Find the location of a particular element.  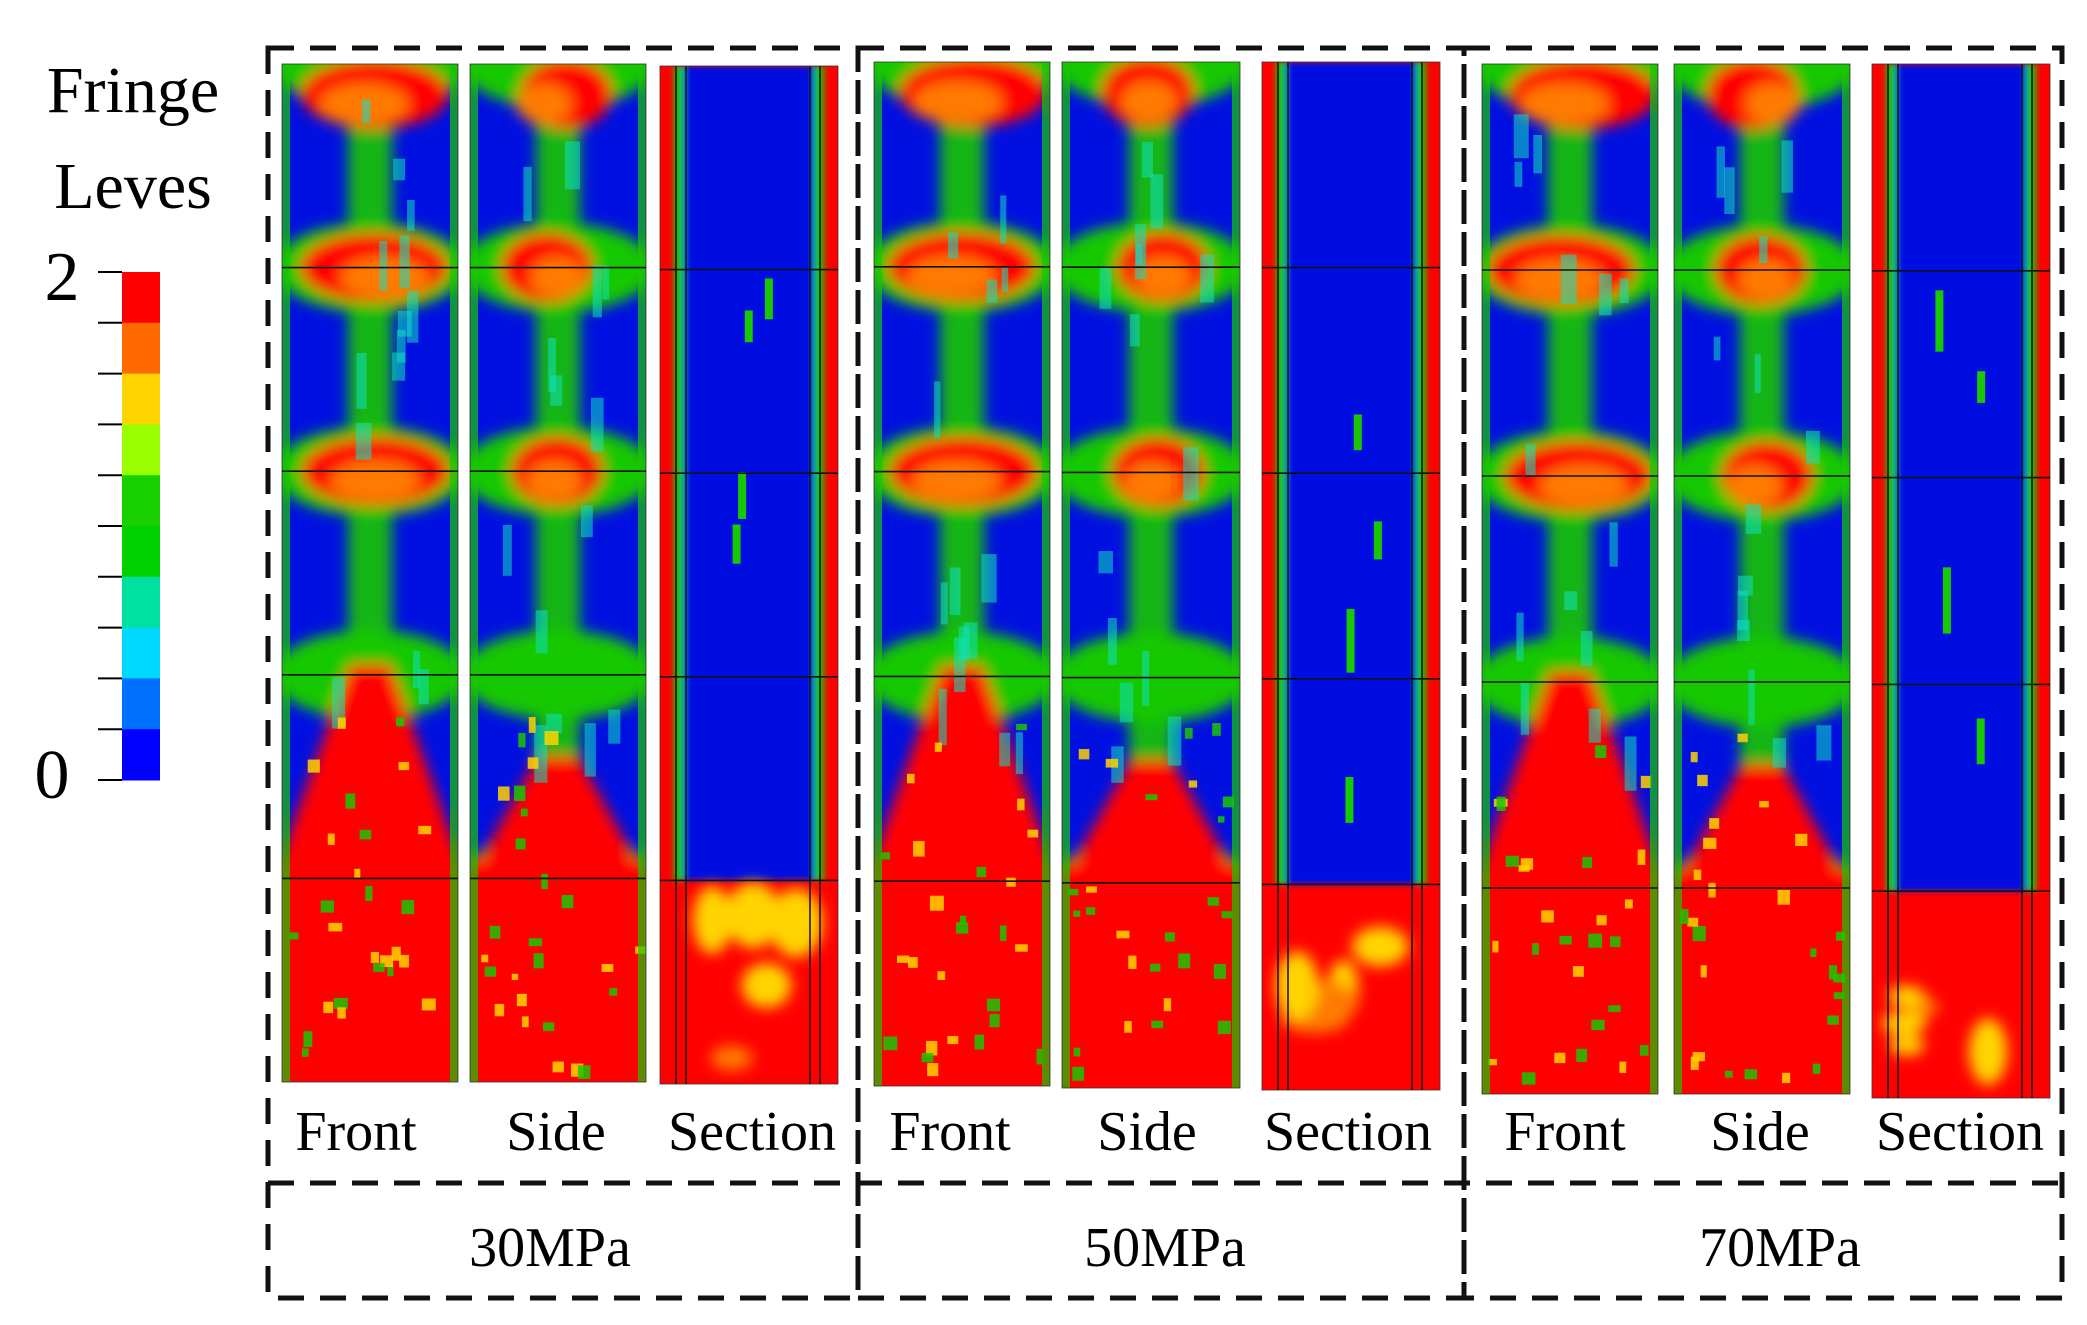

group-label-70mpa: 70MPa is located at coordinates (1780, 1248).